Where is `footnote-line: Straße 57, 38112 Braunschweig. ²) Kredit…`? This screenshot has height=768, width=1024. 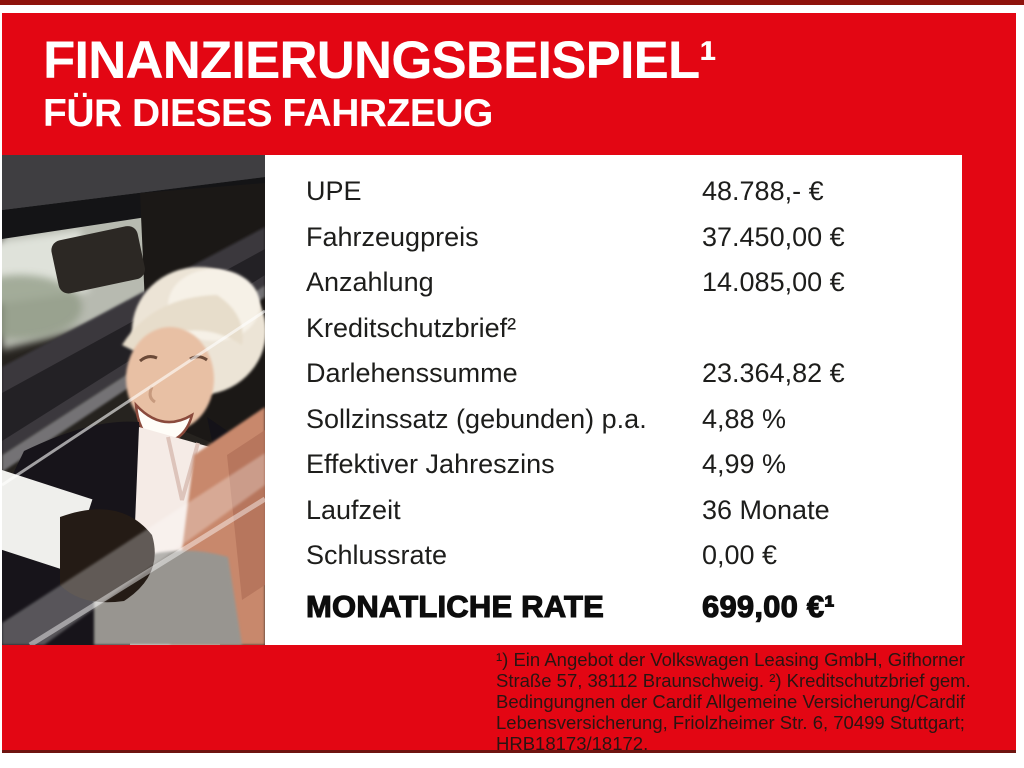 footnote-line: Straße 57, 38112 Braunschweig. ²) Kredit… is located at coordinates (733, 680).